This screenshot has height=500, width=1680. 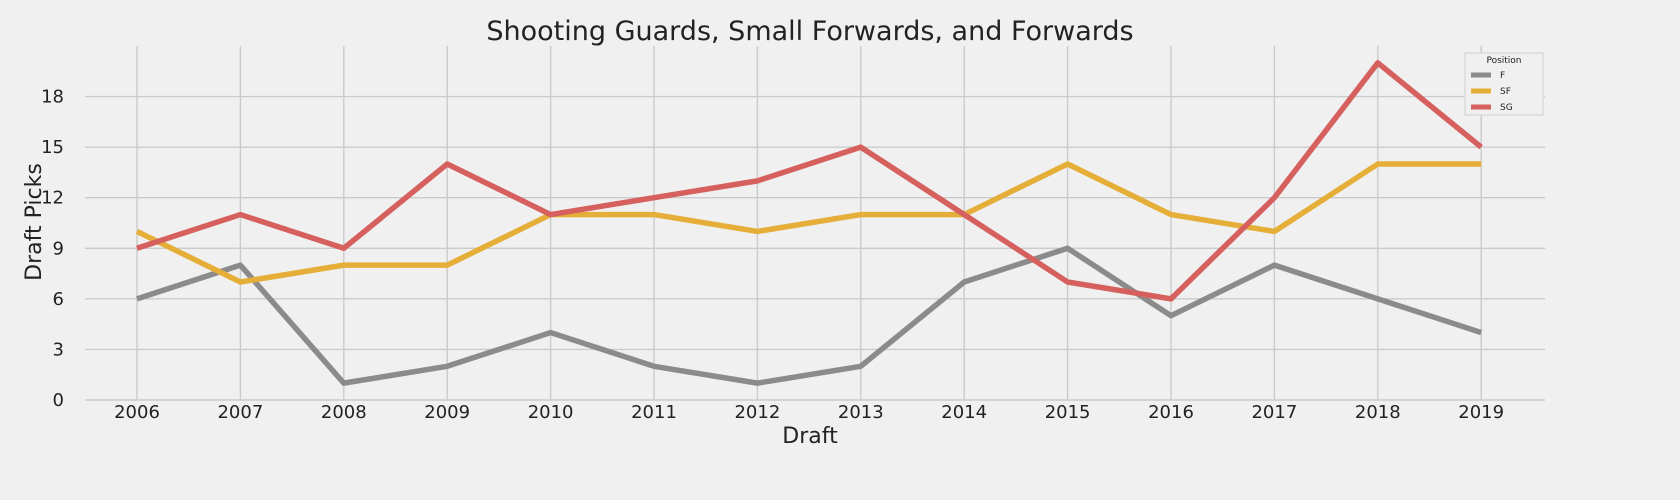 What do you see at coordinates (1503, 61) in the screenshot?
I see `legend-title: Position` at bounding box center [1503, 61].